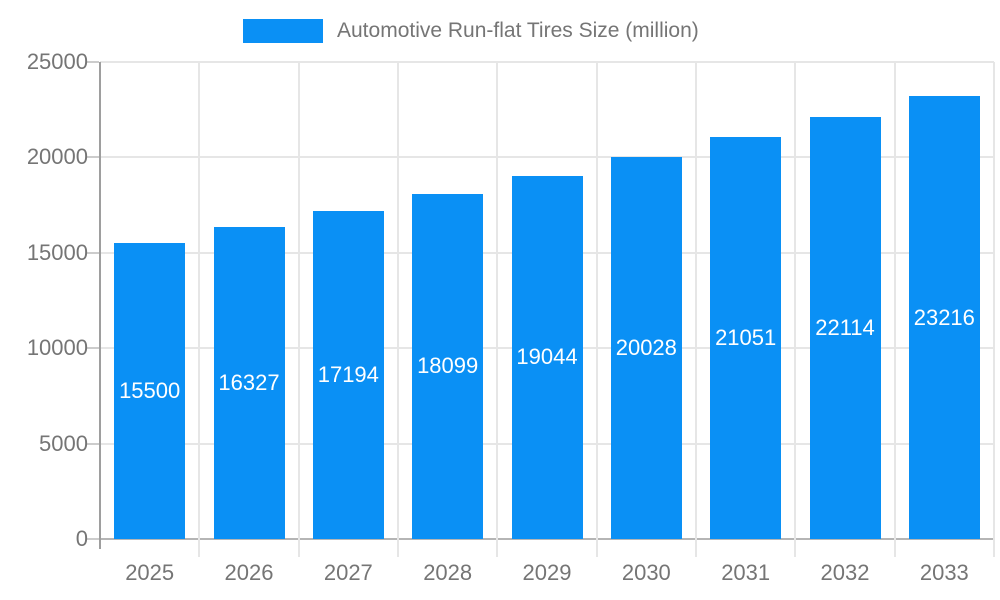 This screenshot has height=600, width=1000. I want to click on bar-2031, so click(746, 338).